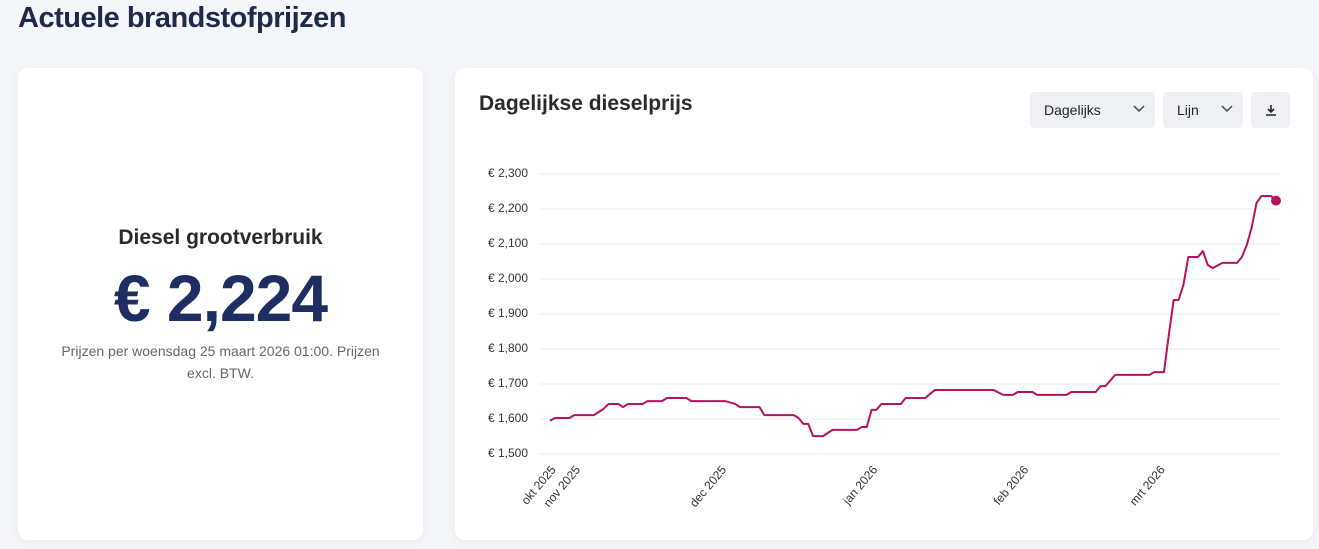  What do you see at coordinates (1203, 110) in the screenshot?
I see `chart-type-dropdown: Lijn` at bounding box center [1203, 110].